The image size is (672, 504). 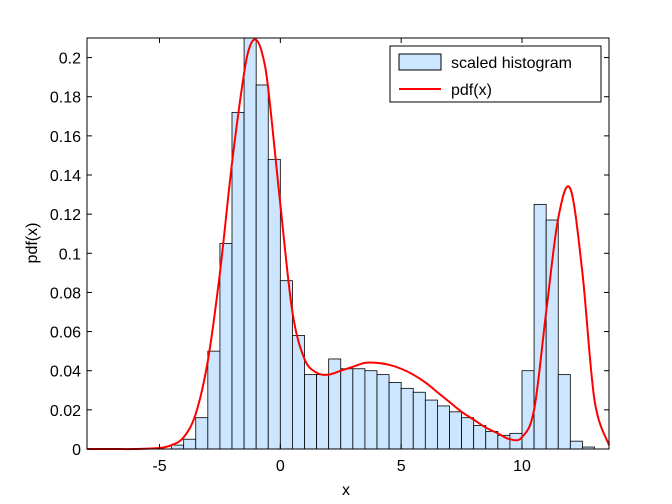 I want to click on y-axis-label: pdf(x), so click(x=32, y=243).